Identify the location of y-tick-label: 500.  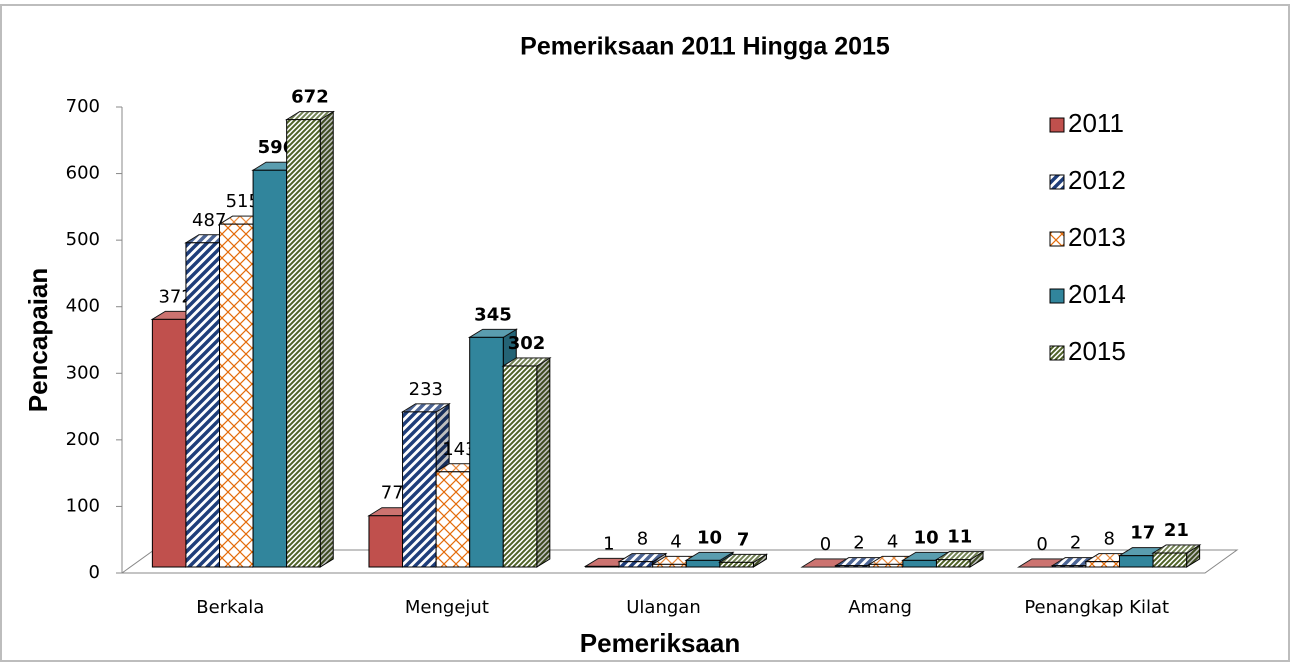
(83, 239).